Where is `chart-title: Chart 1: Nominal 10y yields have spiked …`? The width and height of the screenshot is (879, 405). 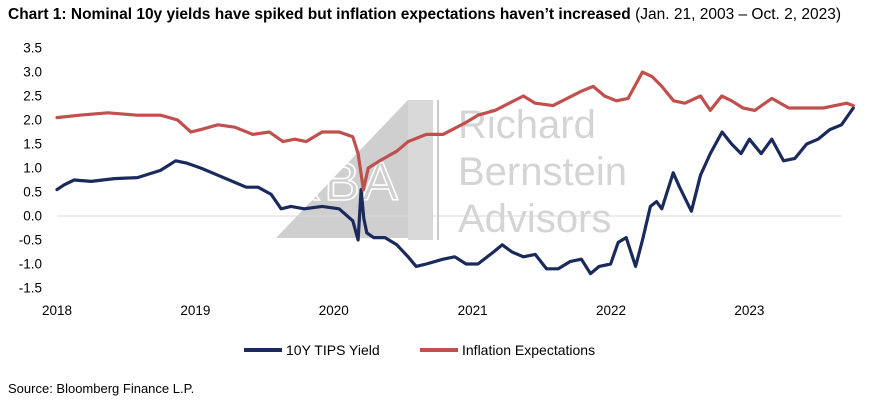 chart-title: Chart 1: Nominal 10y yields have spiked … is located at coordinates (424, 15).